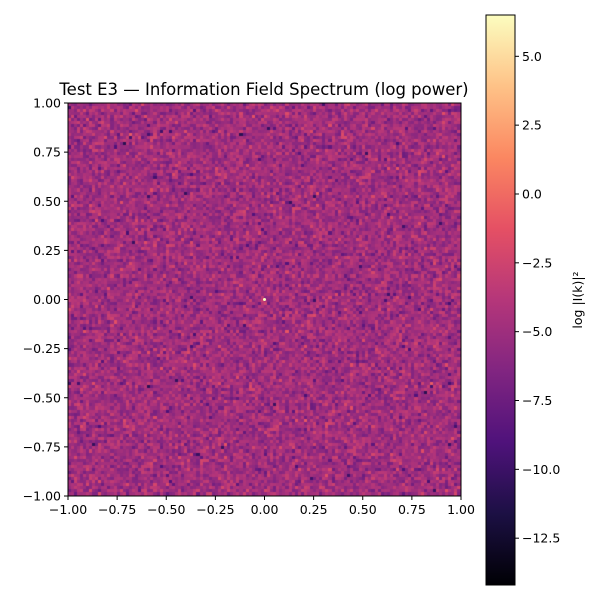 The height and width of the screenshot is (605, 600). I want to click on colorbar-tick-label: −12.5, so click(541, 538).